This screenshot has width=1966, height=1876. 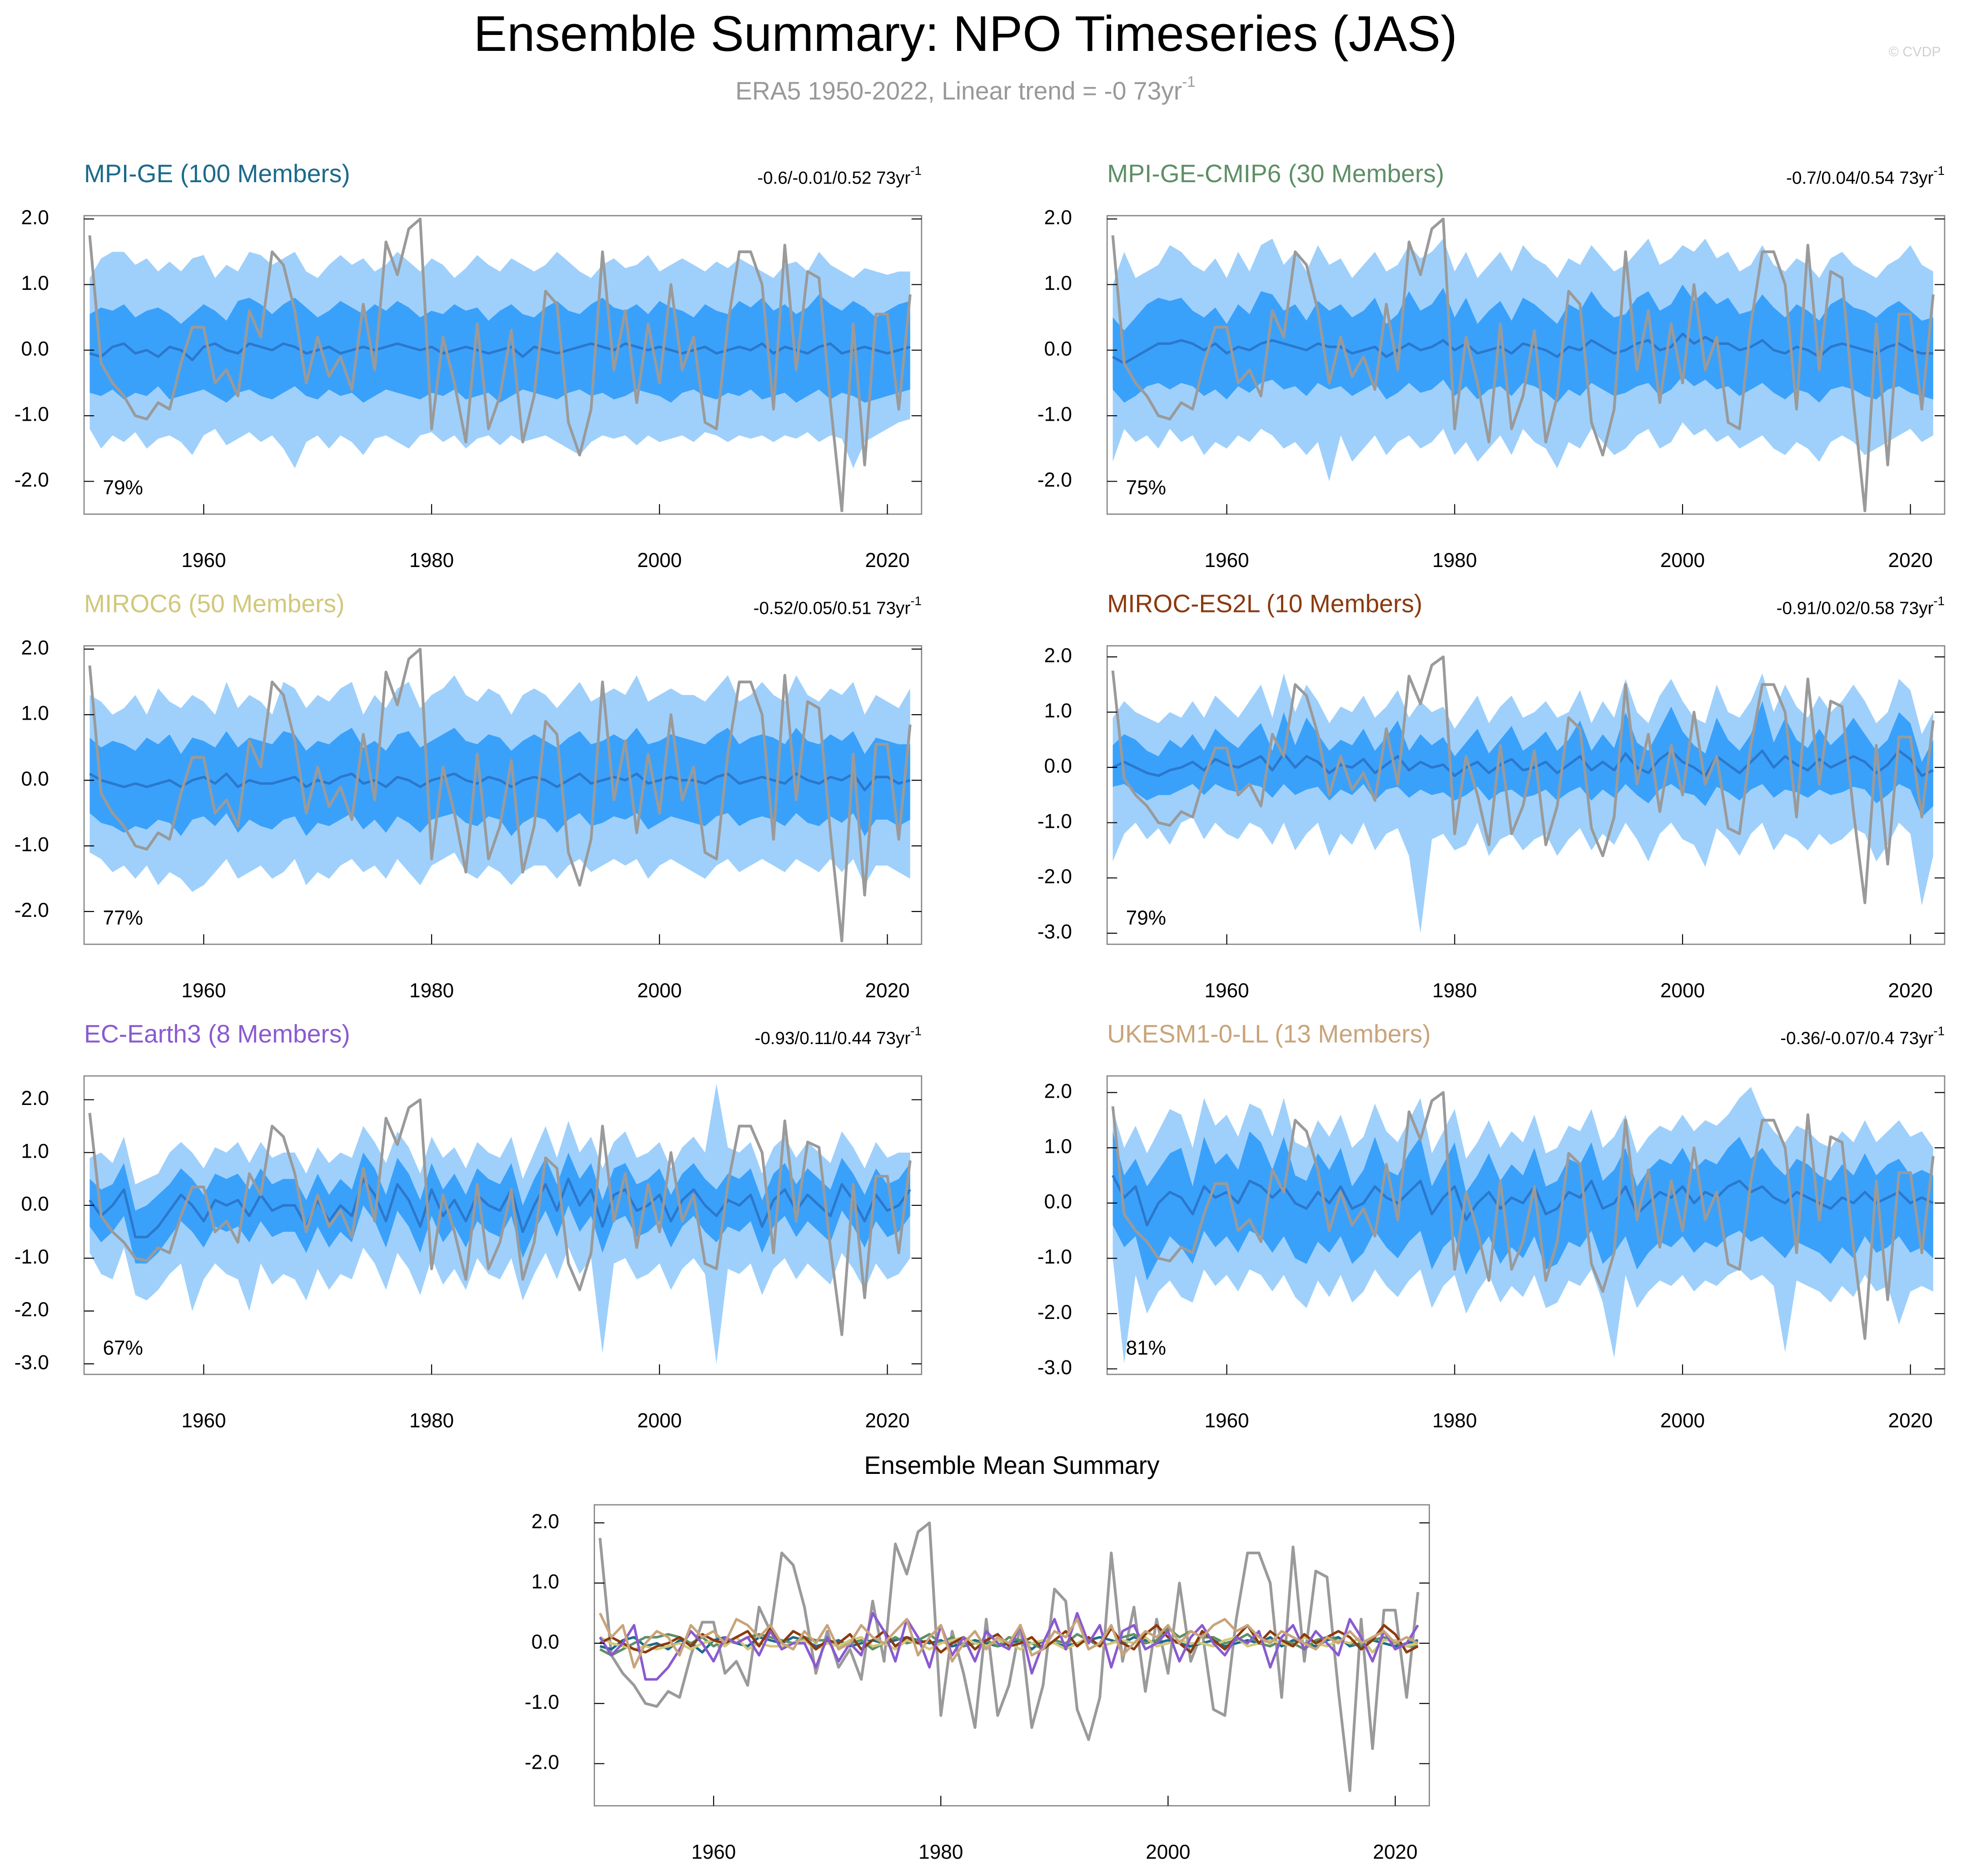 I want to click on stats-text: -0.6/-0.01/0.52 73yr, so click(x=833, y=178).